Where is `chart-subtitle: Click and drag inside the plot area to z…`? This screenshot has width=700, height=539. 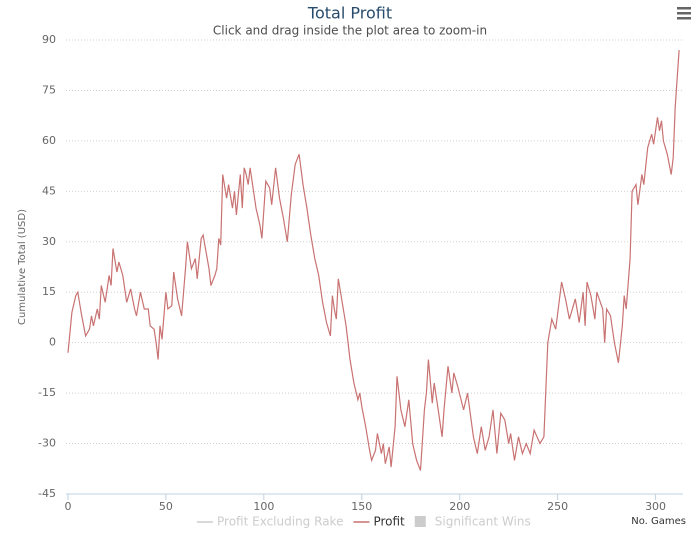 chart-subtitle: Click and drag inside the plot area to z… is located at coordinates (350, 31).